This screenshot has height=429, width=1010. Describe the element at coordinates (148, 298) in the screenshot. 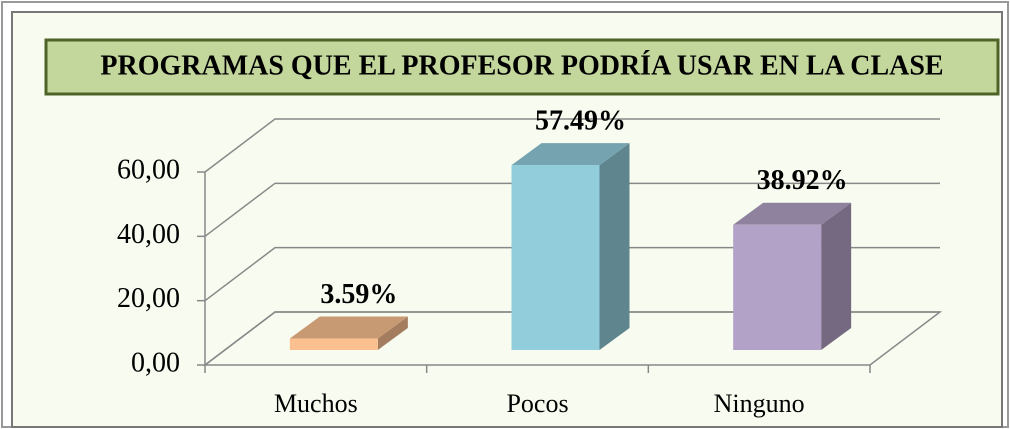

I see `y-tick-label: 20,00` at that location.